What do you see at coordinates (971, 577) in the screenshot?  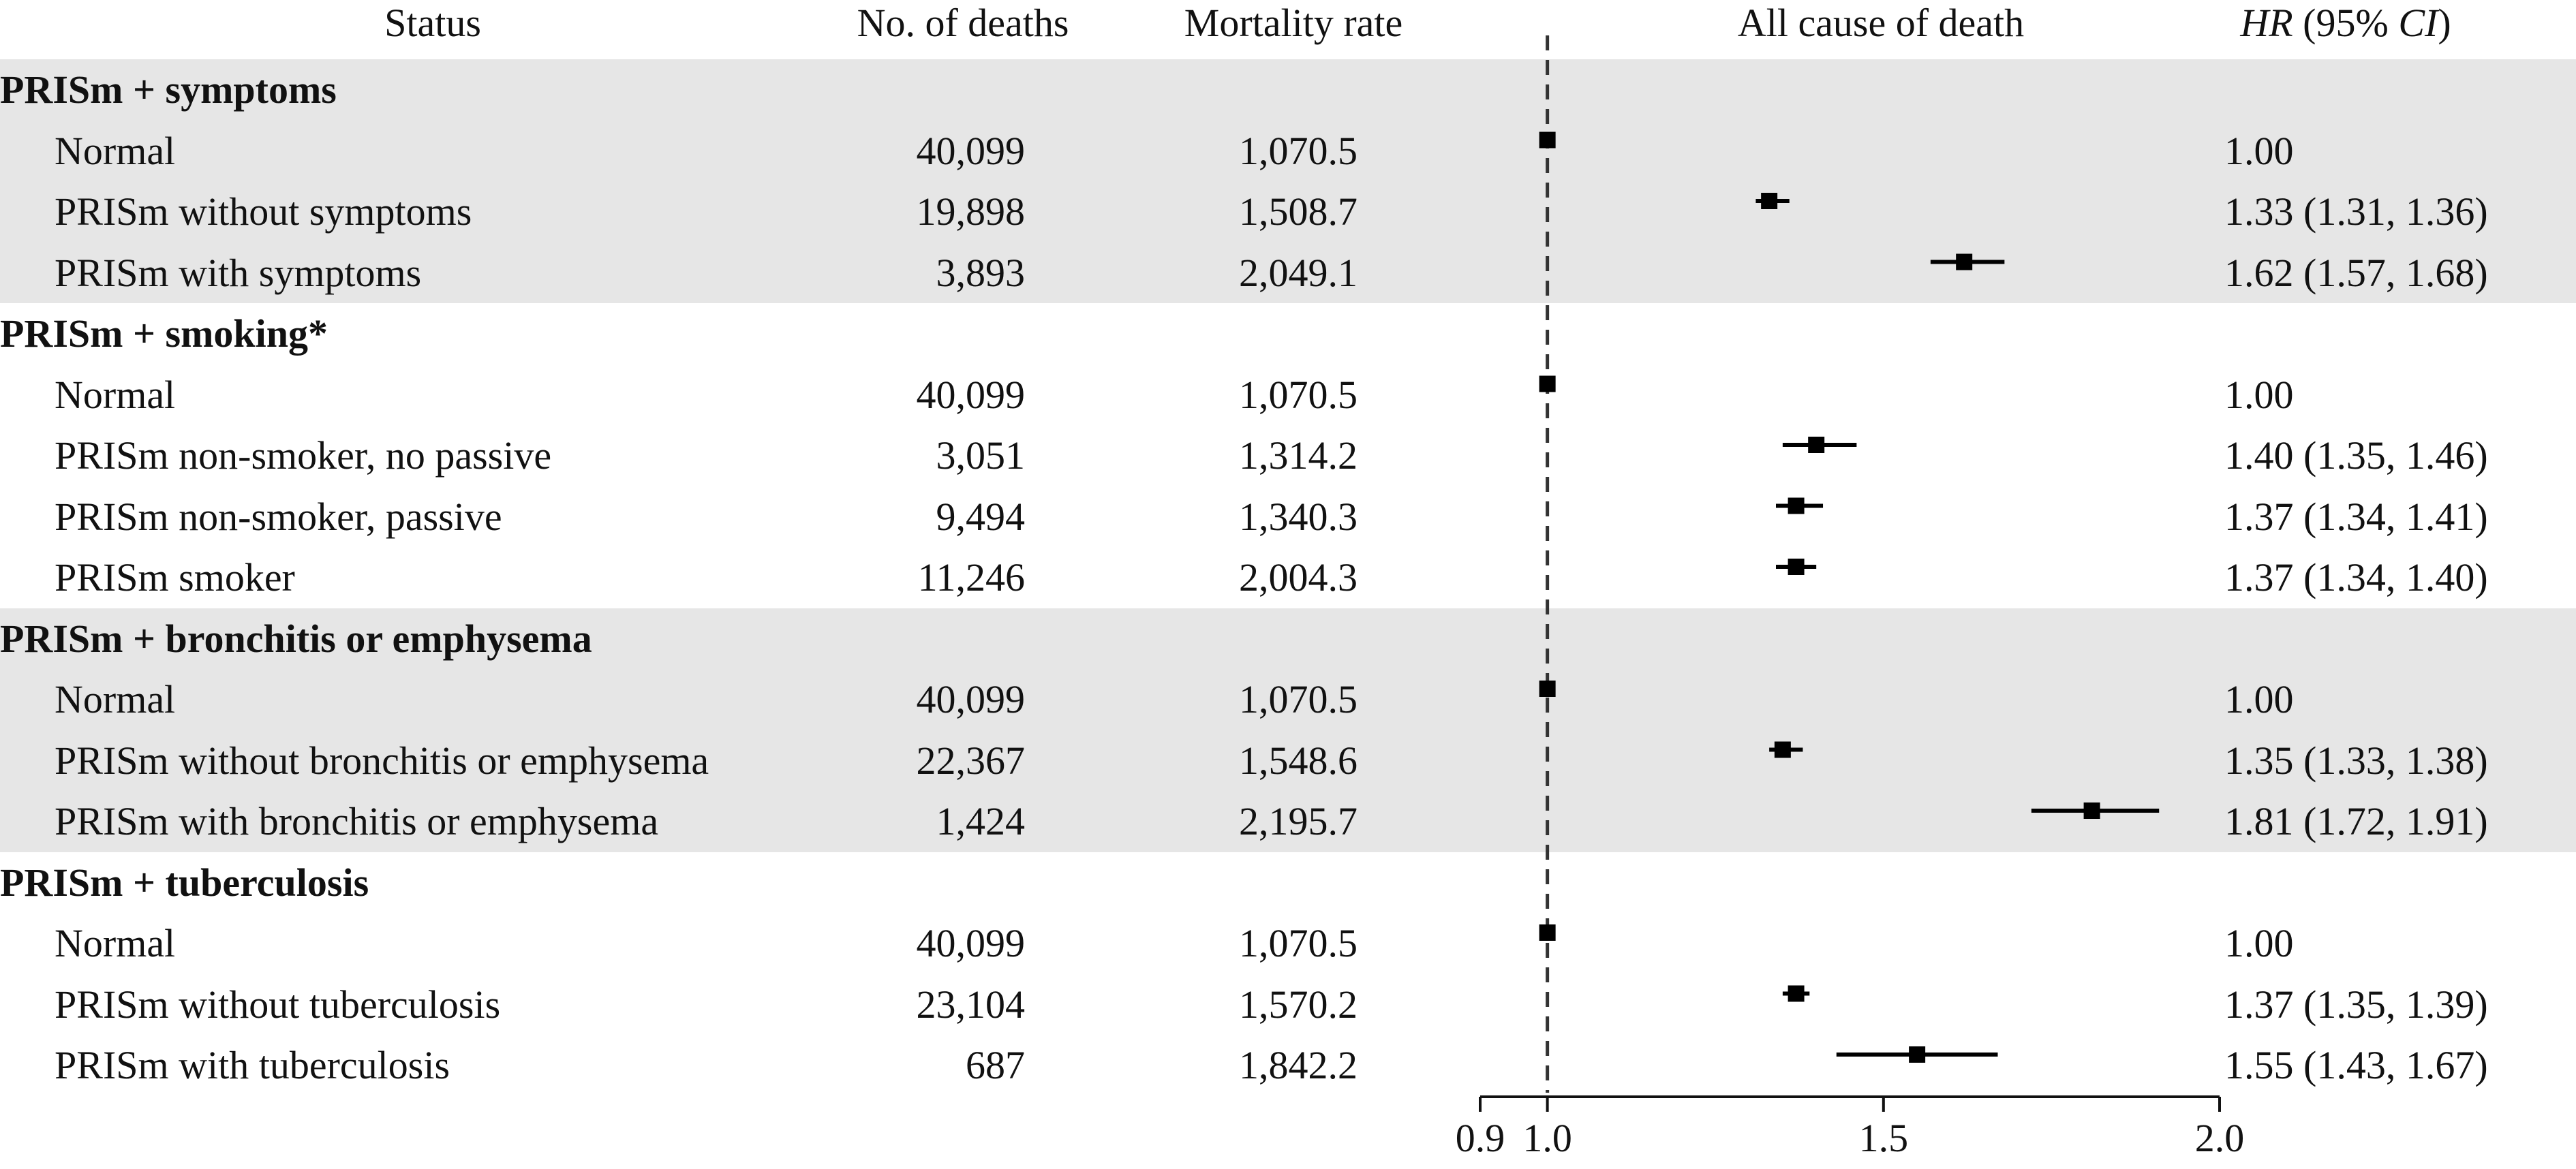 I see `row-deaths: 11,246` at bounding box center [971, 577].